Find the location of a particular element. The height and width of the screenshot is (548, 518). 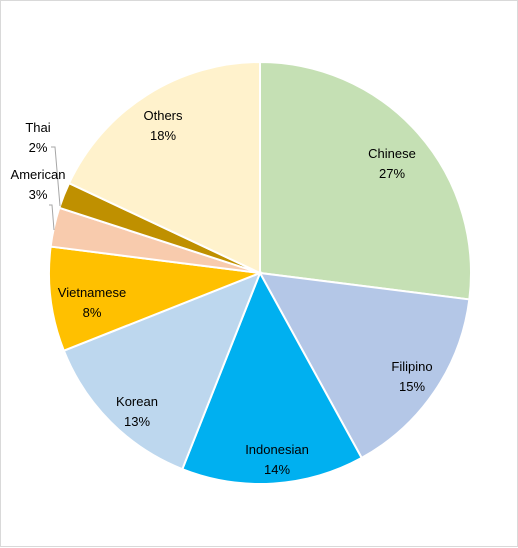

slice-label-american: American is located at coordinates (38, 174).